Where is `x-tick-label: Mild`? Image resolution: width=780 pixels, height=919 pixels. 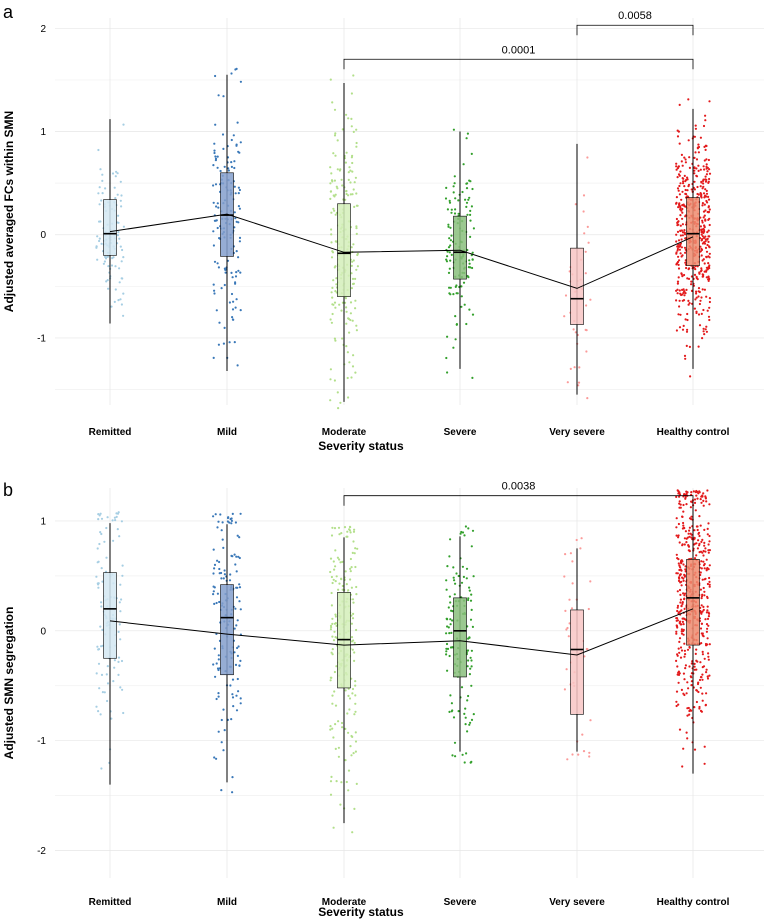
x-tick-label: Mild is located at coordinates (227, 902).